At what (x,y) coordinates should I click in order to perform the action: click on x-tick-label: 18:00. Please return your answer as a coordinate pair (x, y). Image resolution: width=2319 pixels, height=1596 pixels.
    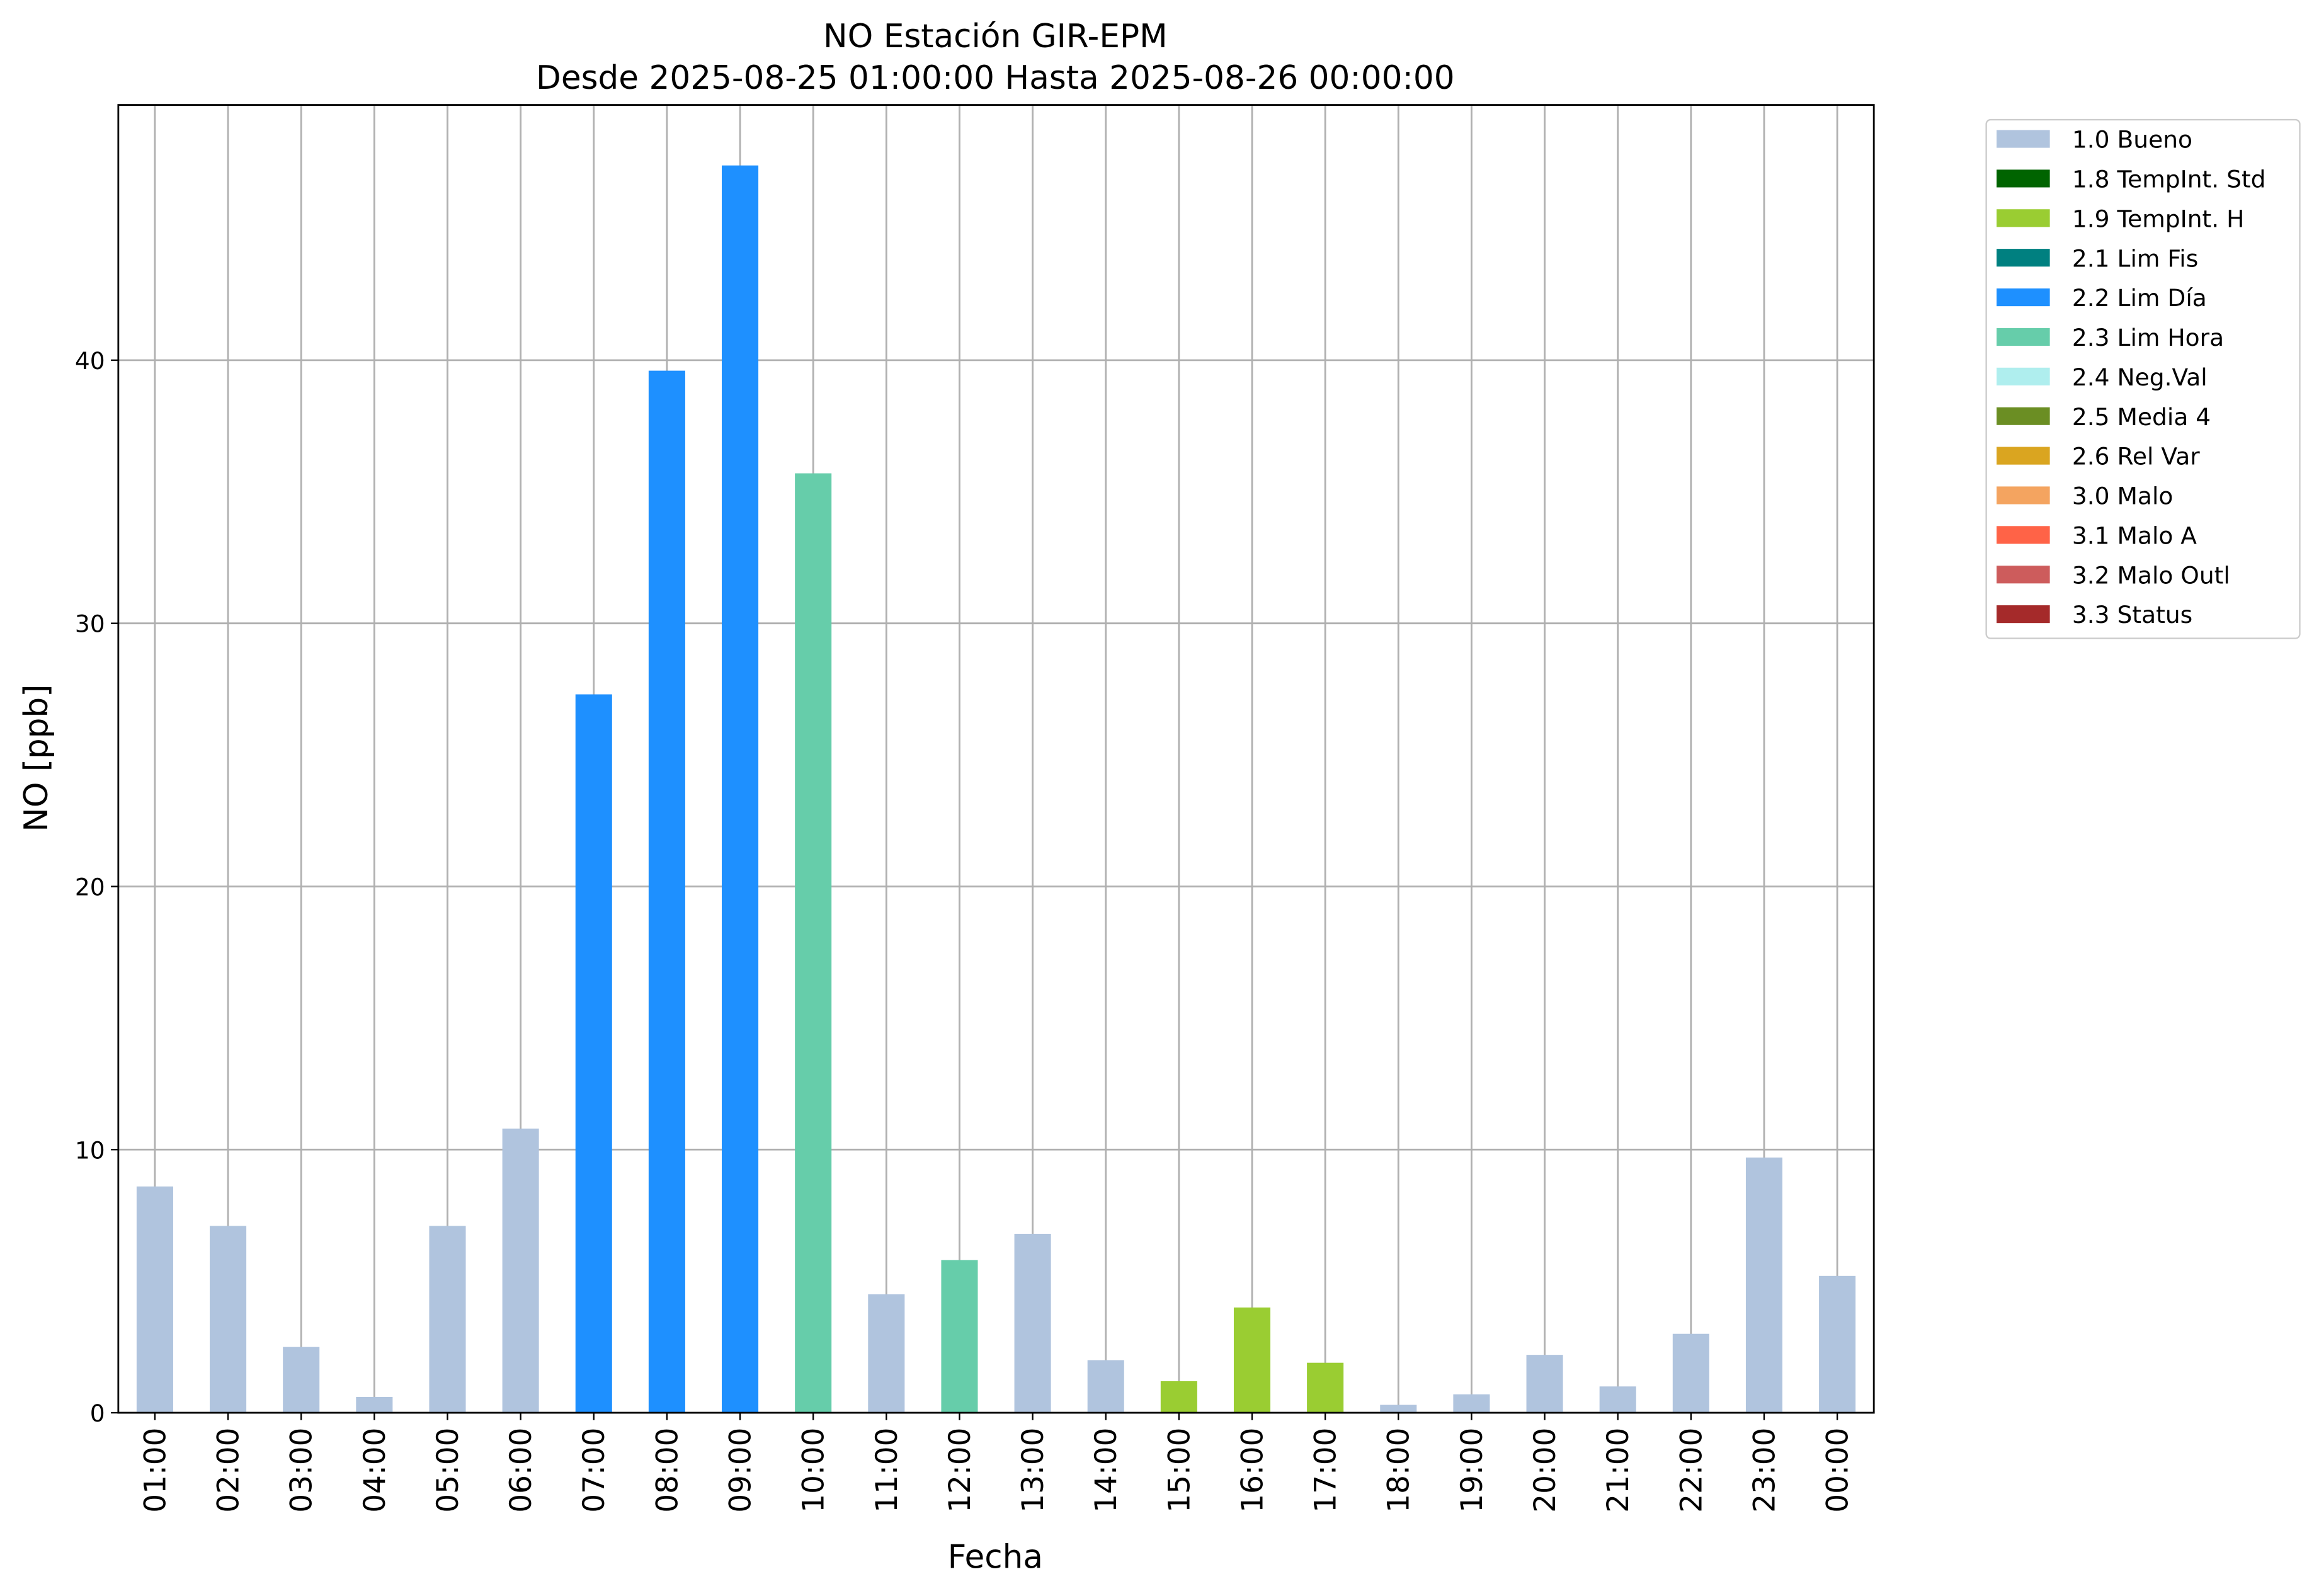
    Looking at the image, I should click on (1399, 1470).